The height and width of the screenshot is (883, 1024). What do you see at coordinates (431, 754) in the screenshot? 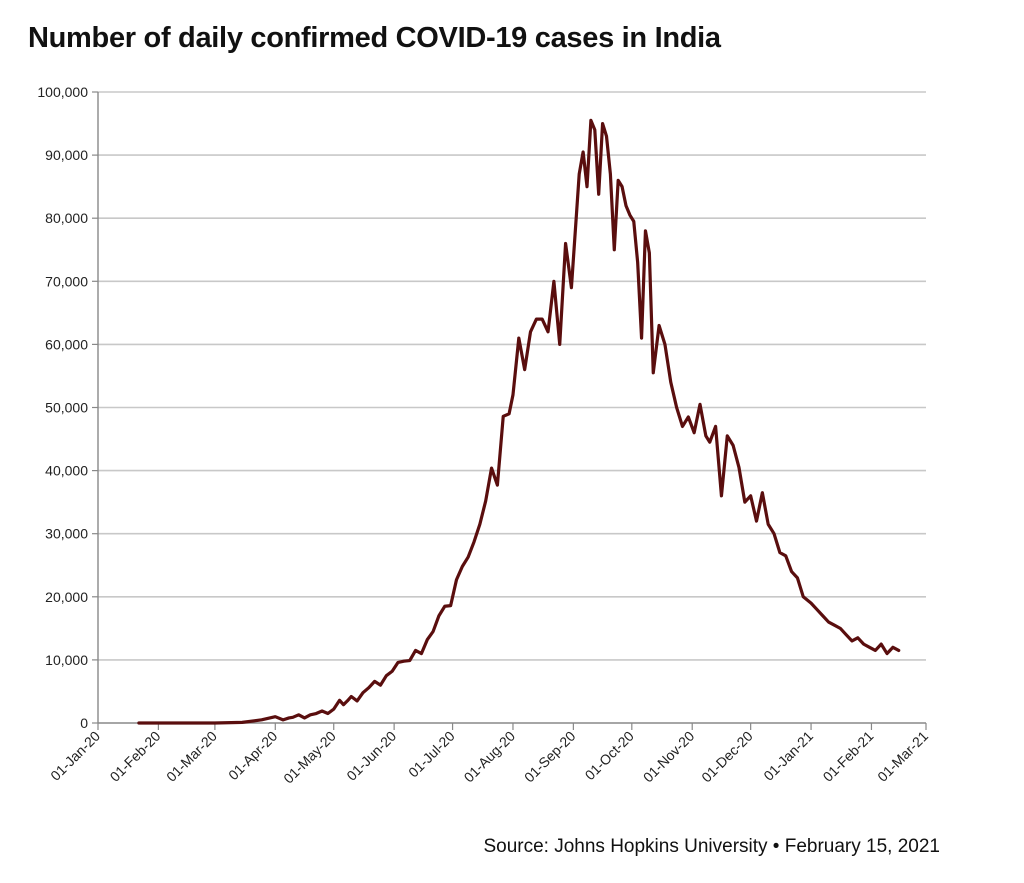
I see `x-tick-label: 01-Jul-20` at bounding box center [431, 754].